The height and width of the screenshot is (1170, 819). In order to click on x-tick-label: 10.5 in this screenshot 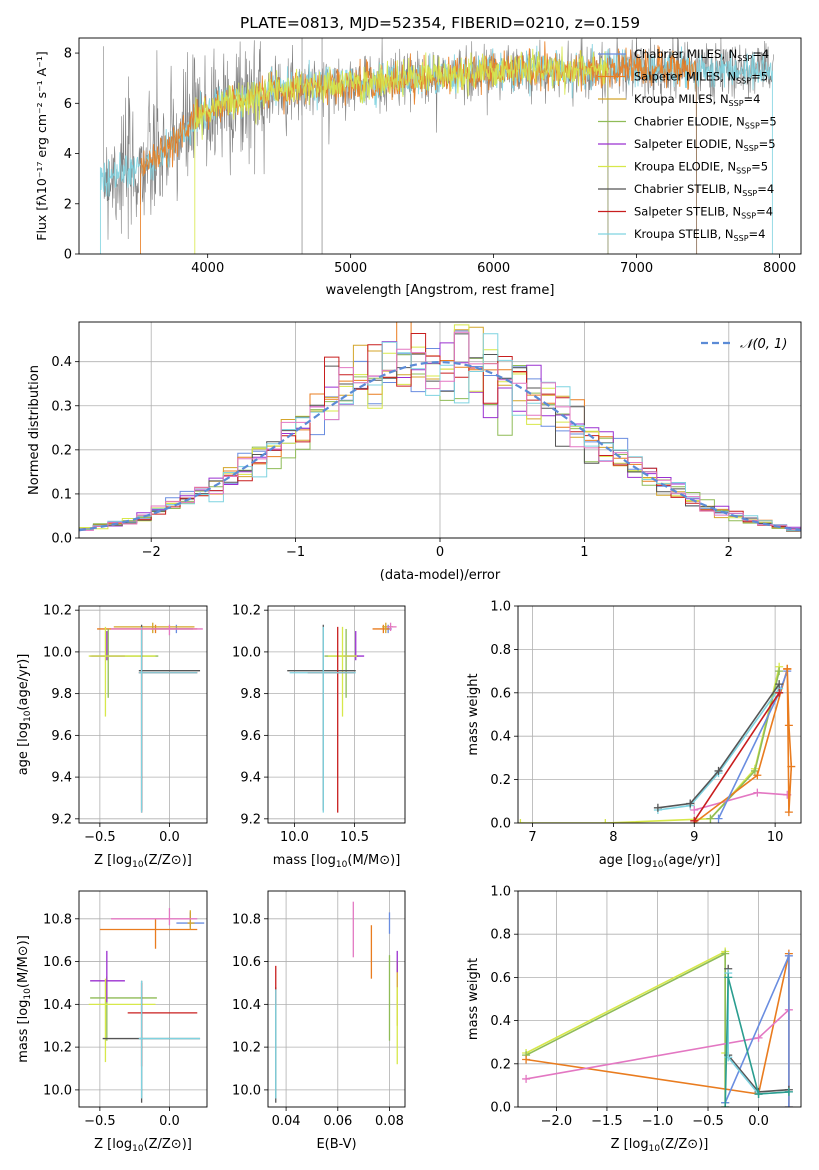, I will do `click(354, 837)`.